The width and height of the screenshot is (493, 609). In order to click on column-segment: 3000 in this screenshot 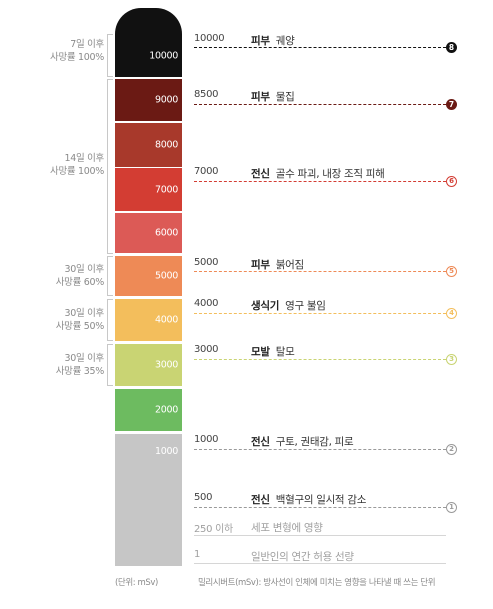, I will do `click(148, 365)`.